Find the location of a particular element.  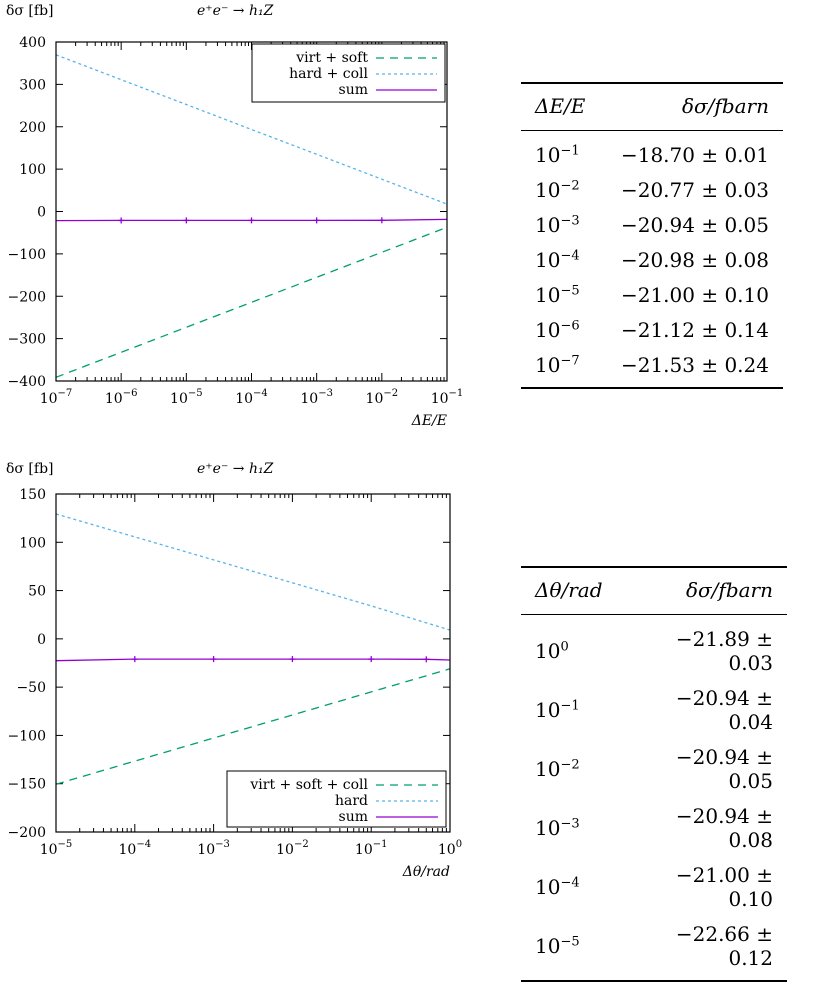

legend-entry: hard + coll is located at coordinates (328, 74).